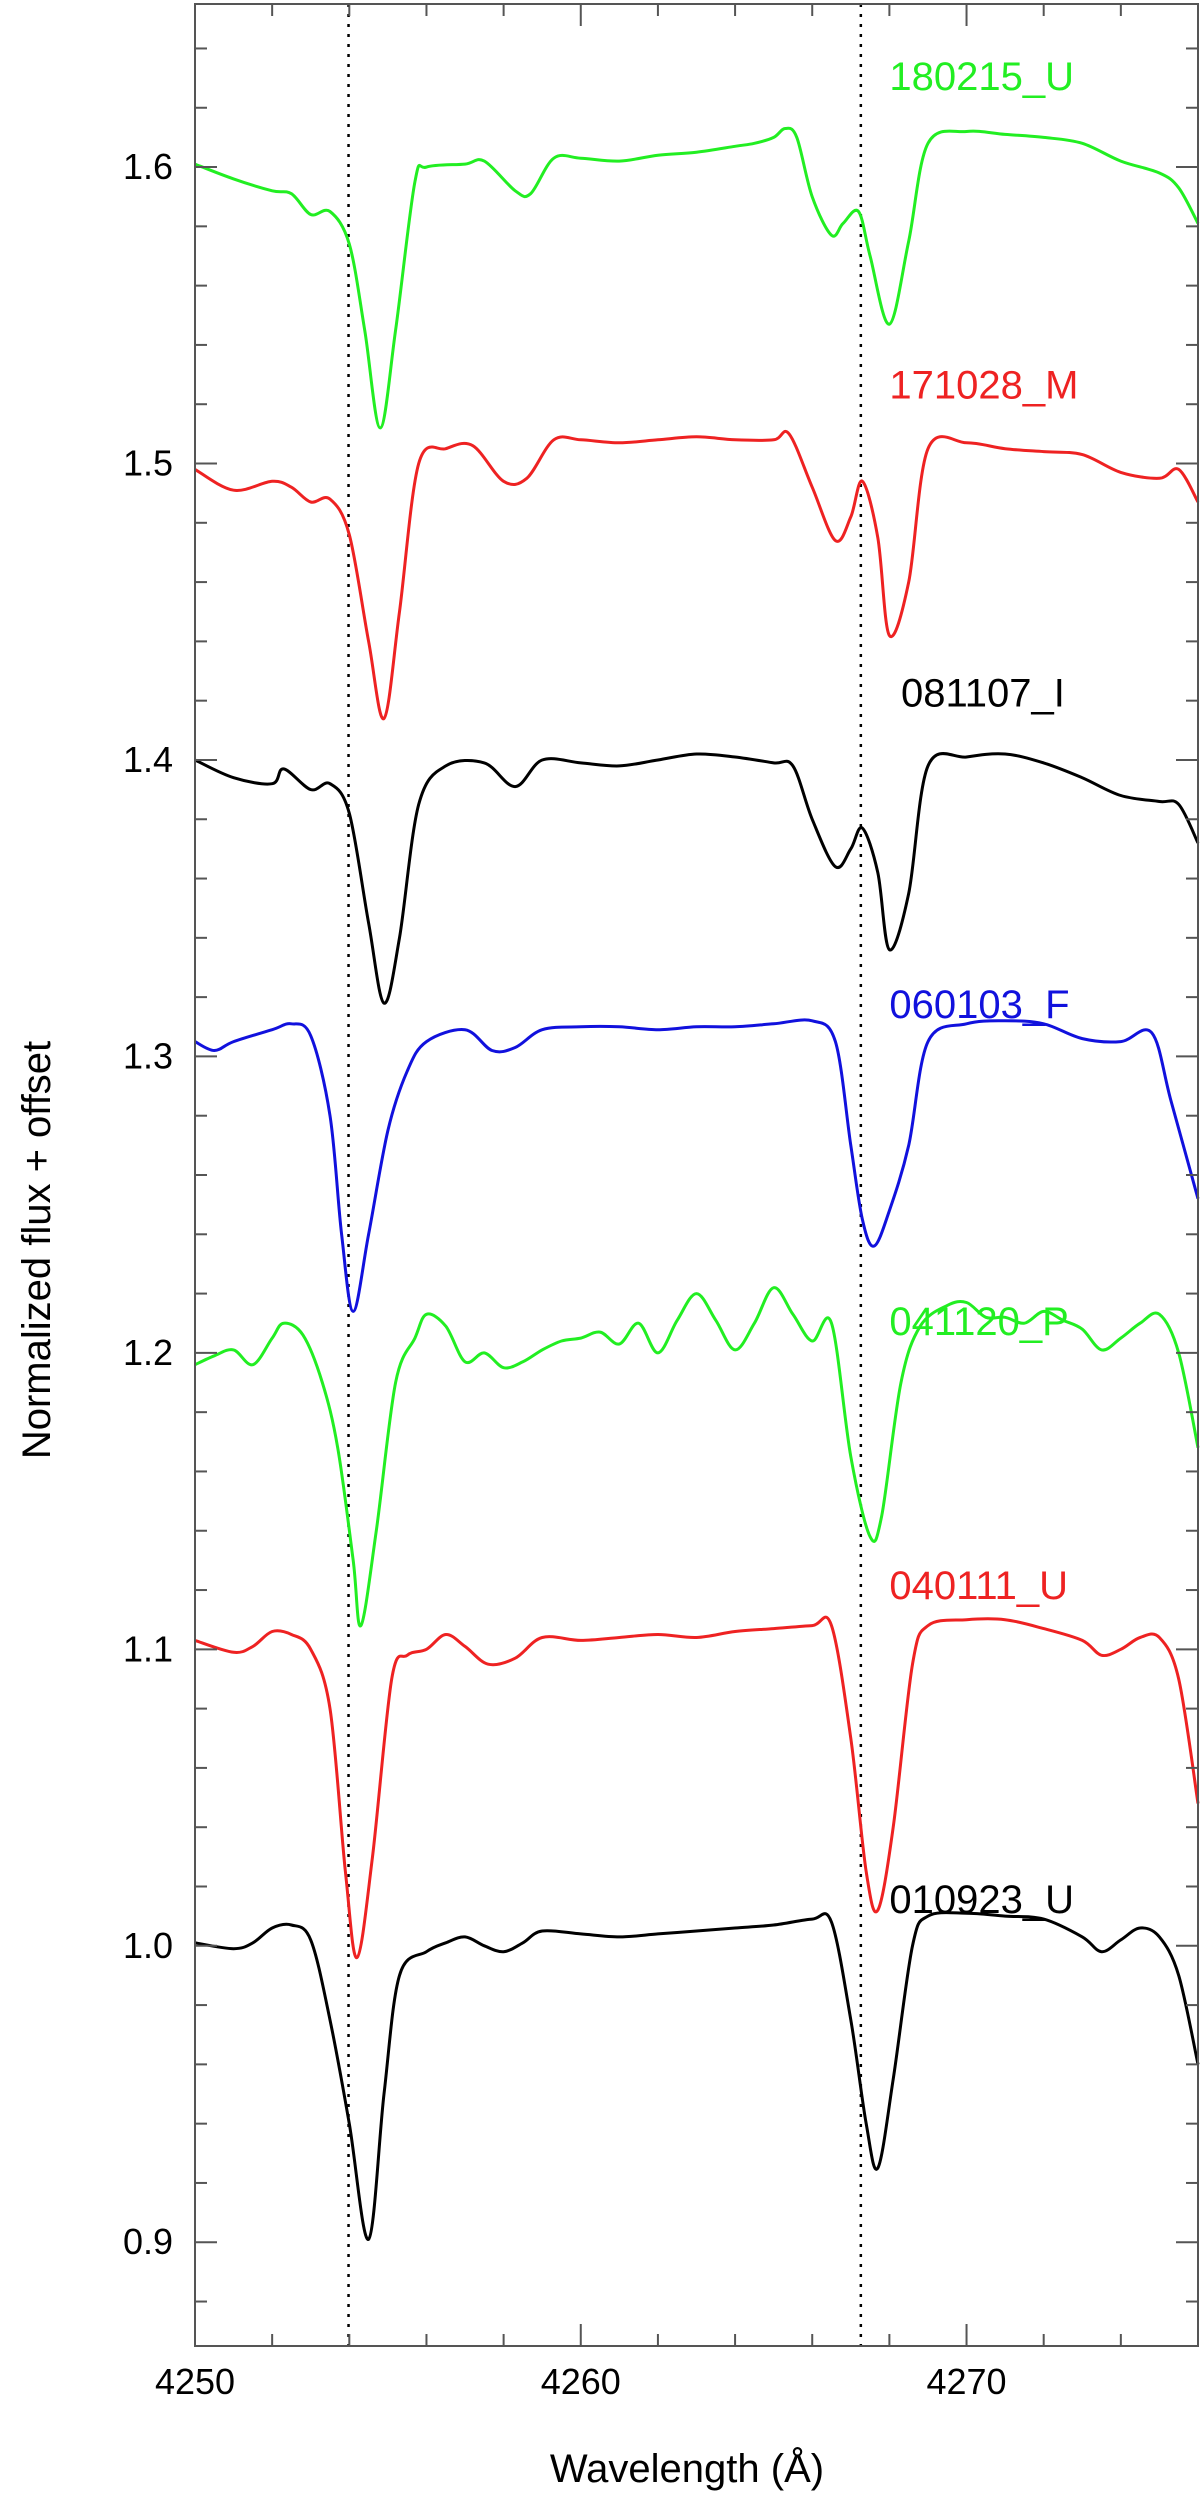  I want to click on series-label: 041120_P, so click(978, 1322).